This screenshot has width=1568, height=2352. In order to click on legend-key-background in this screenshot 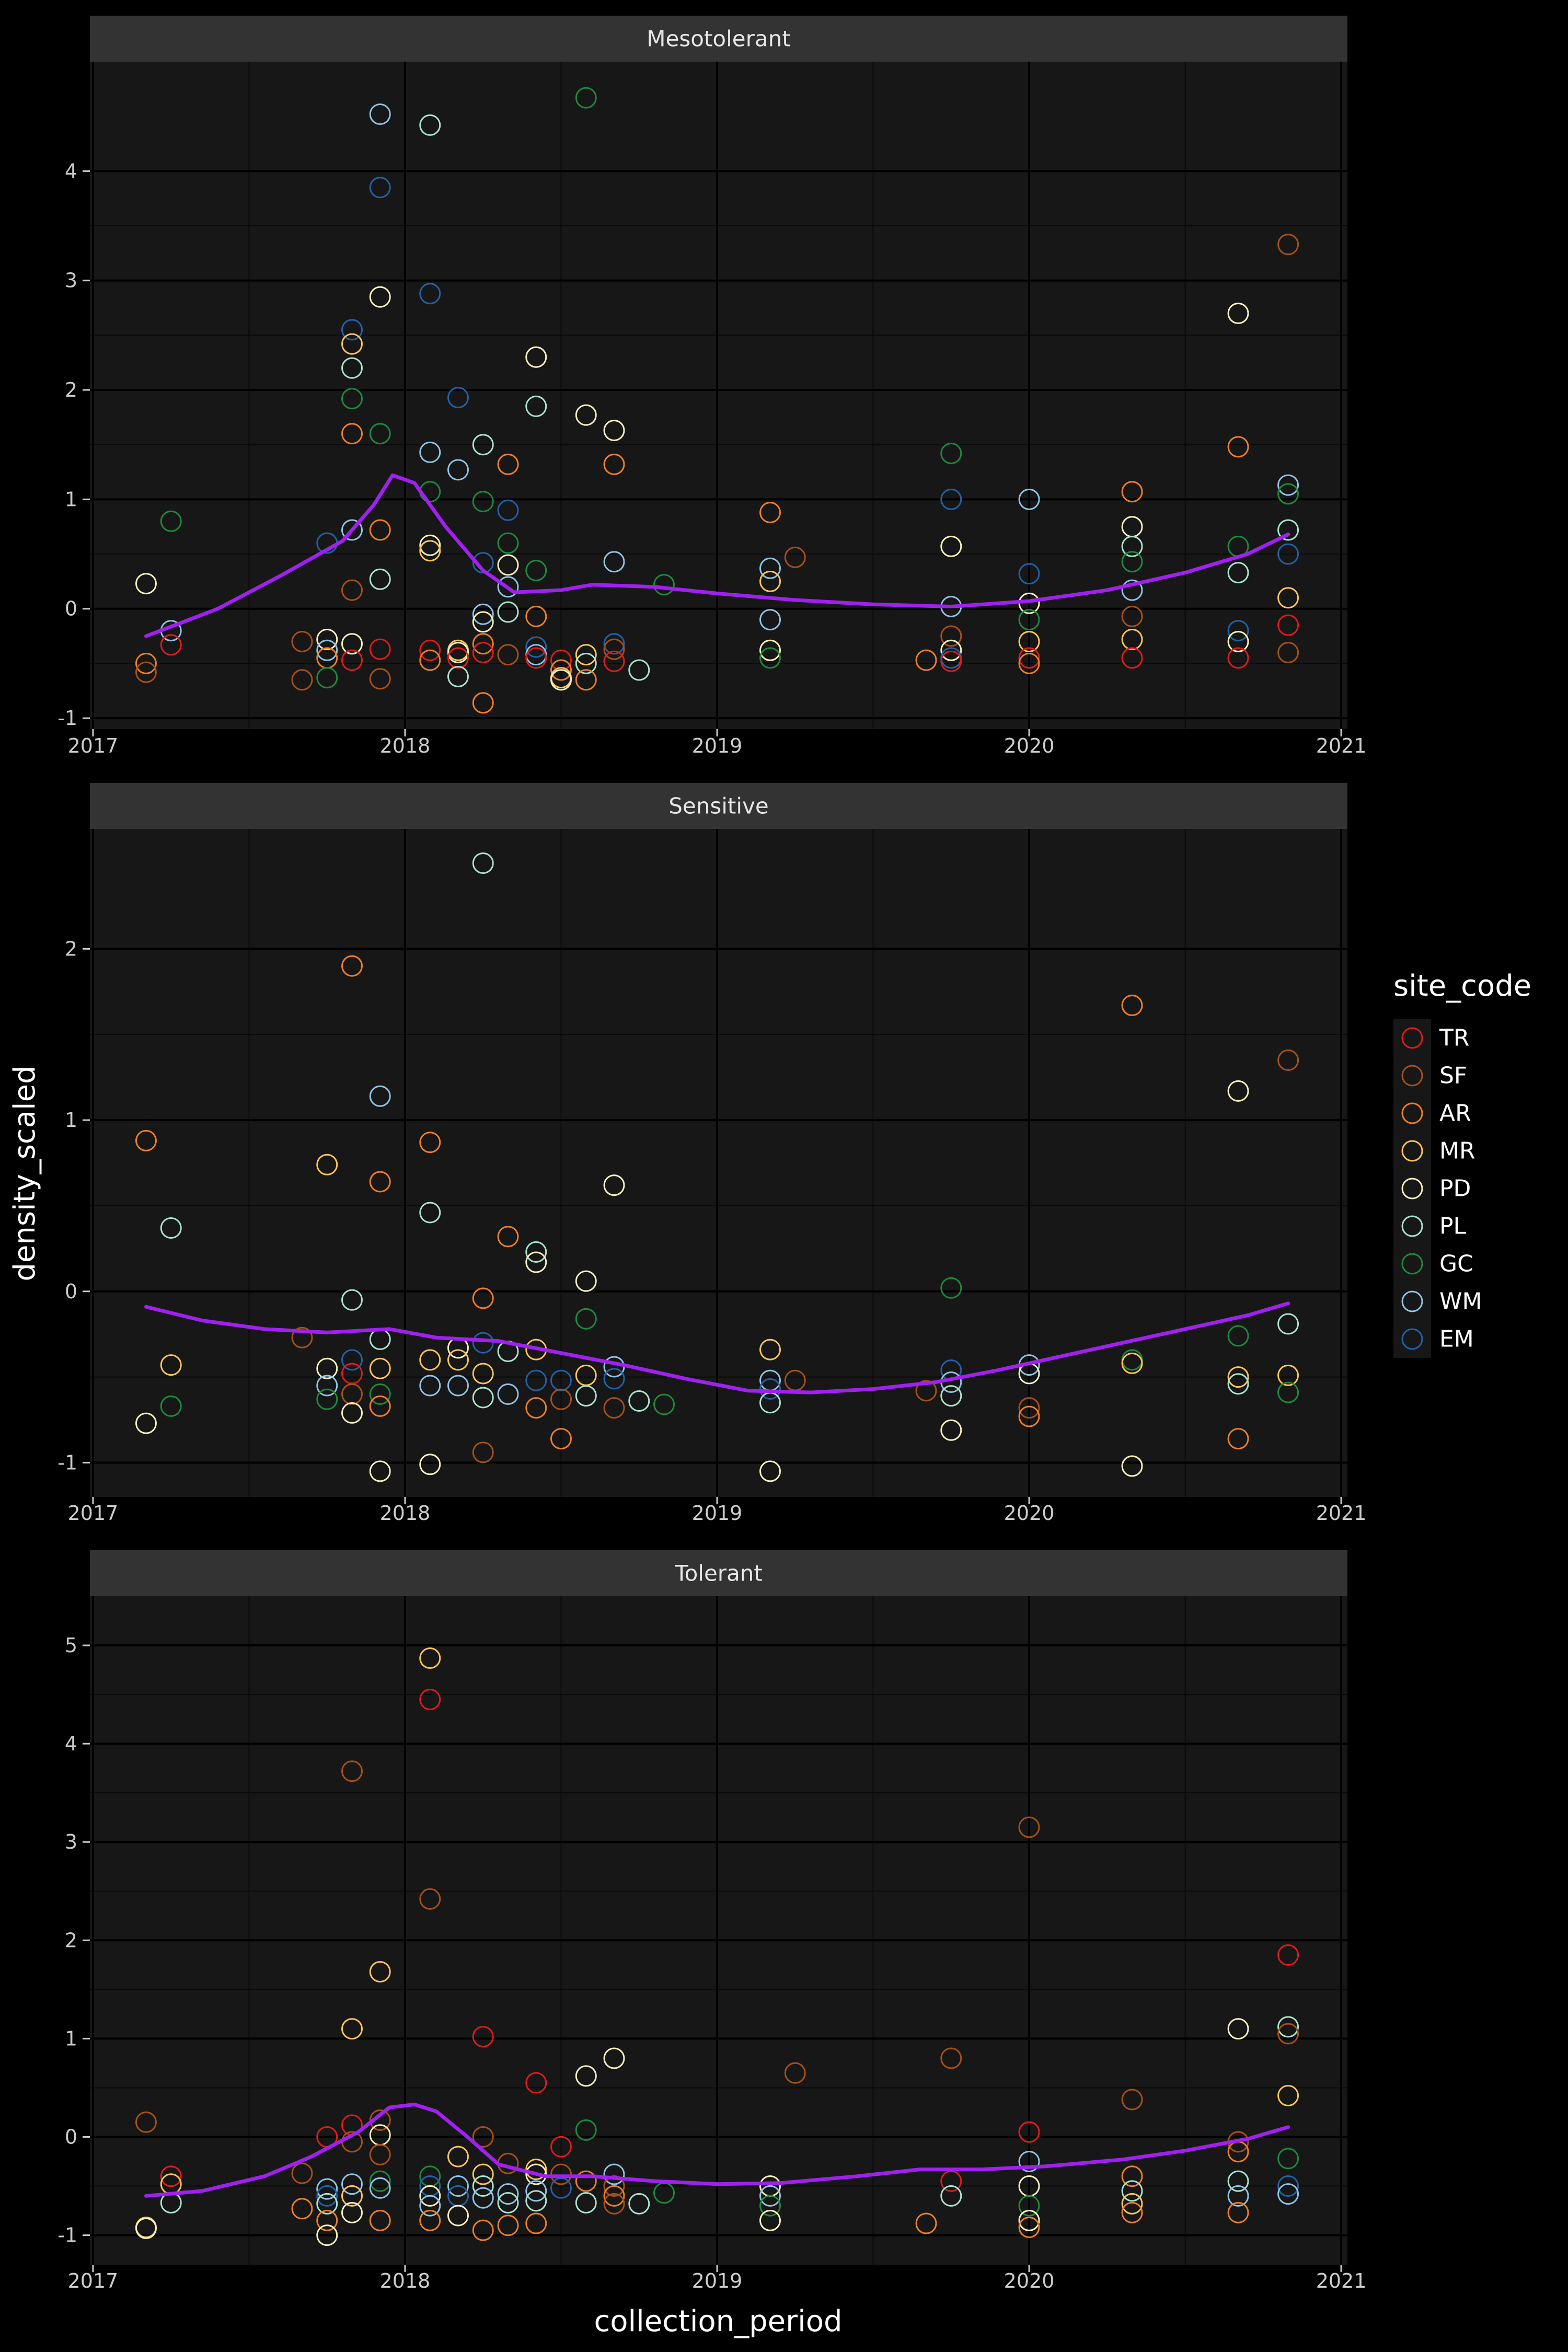, I will do `click(1412, 1188)`.